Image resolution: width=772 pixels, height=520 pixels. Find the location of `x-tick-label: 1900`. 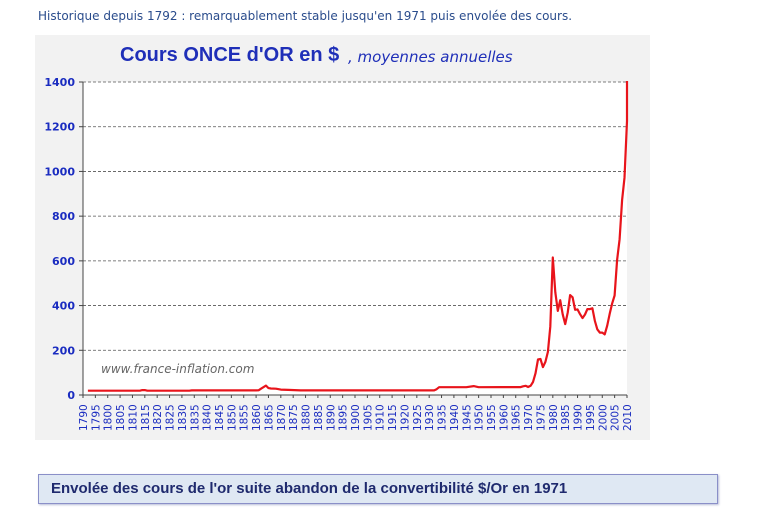

x-tick-label: 1900 is located at coordinates (356, 417).